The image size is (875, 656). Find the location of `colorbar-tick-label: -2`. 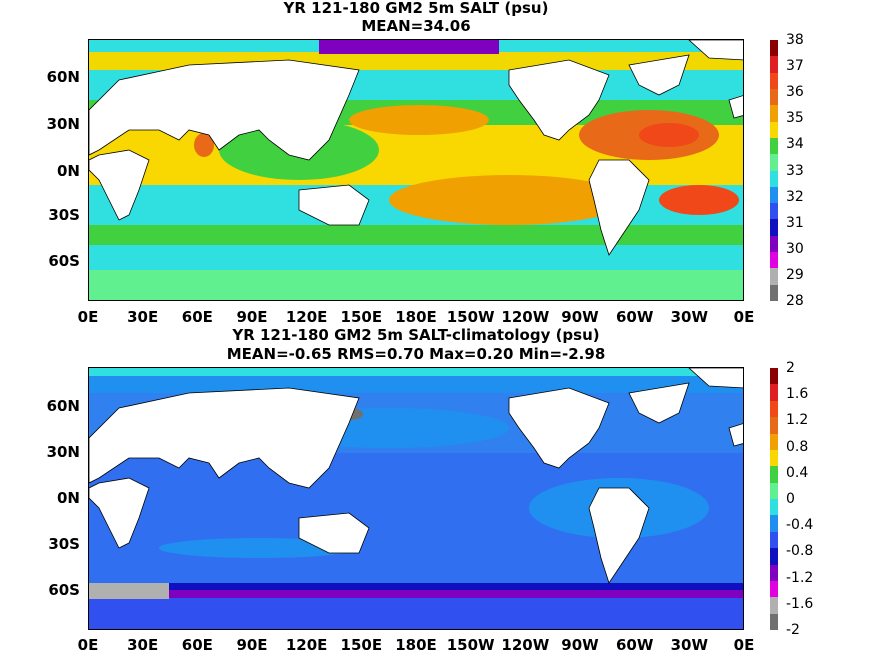

colorbar-tick-label: -2 is located at coordinates (793, 630).